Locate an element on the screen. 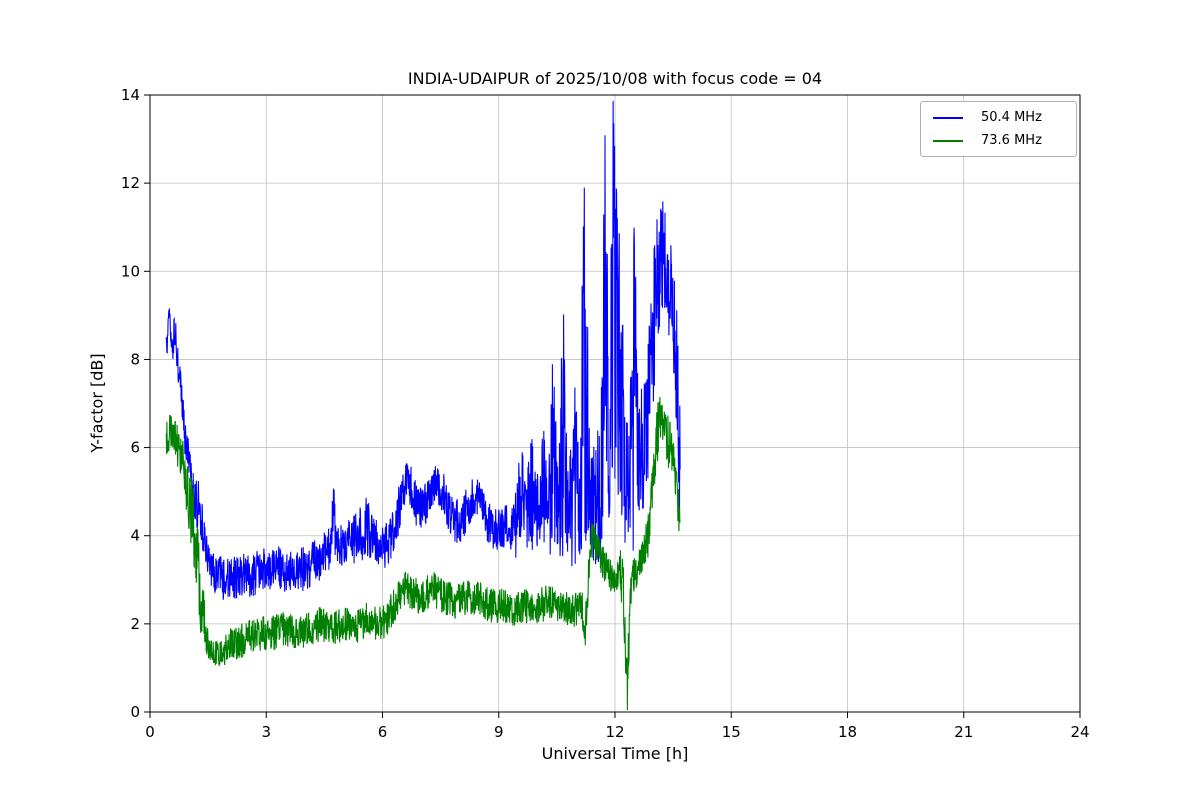 The width and height of the screenshot is (1200, 800). x-tick-label: 0 is located at coordinates (150, 732).